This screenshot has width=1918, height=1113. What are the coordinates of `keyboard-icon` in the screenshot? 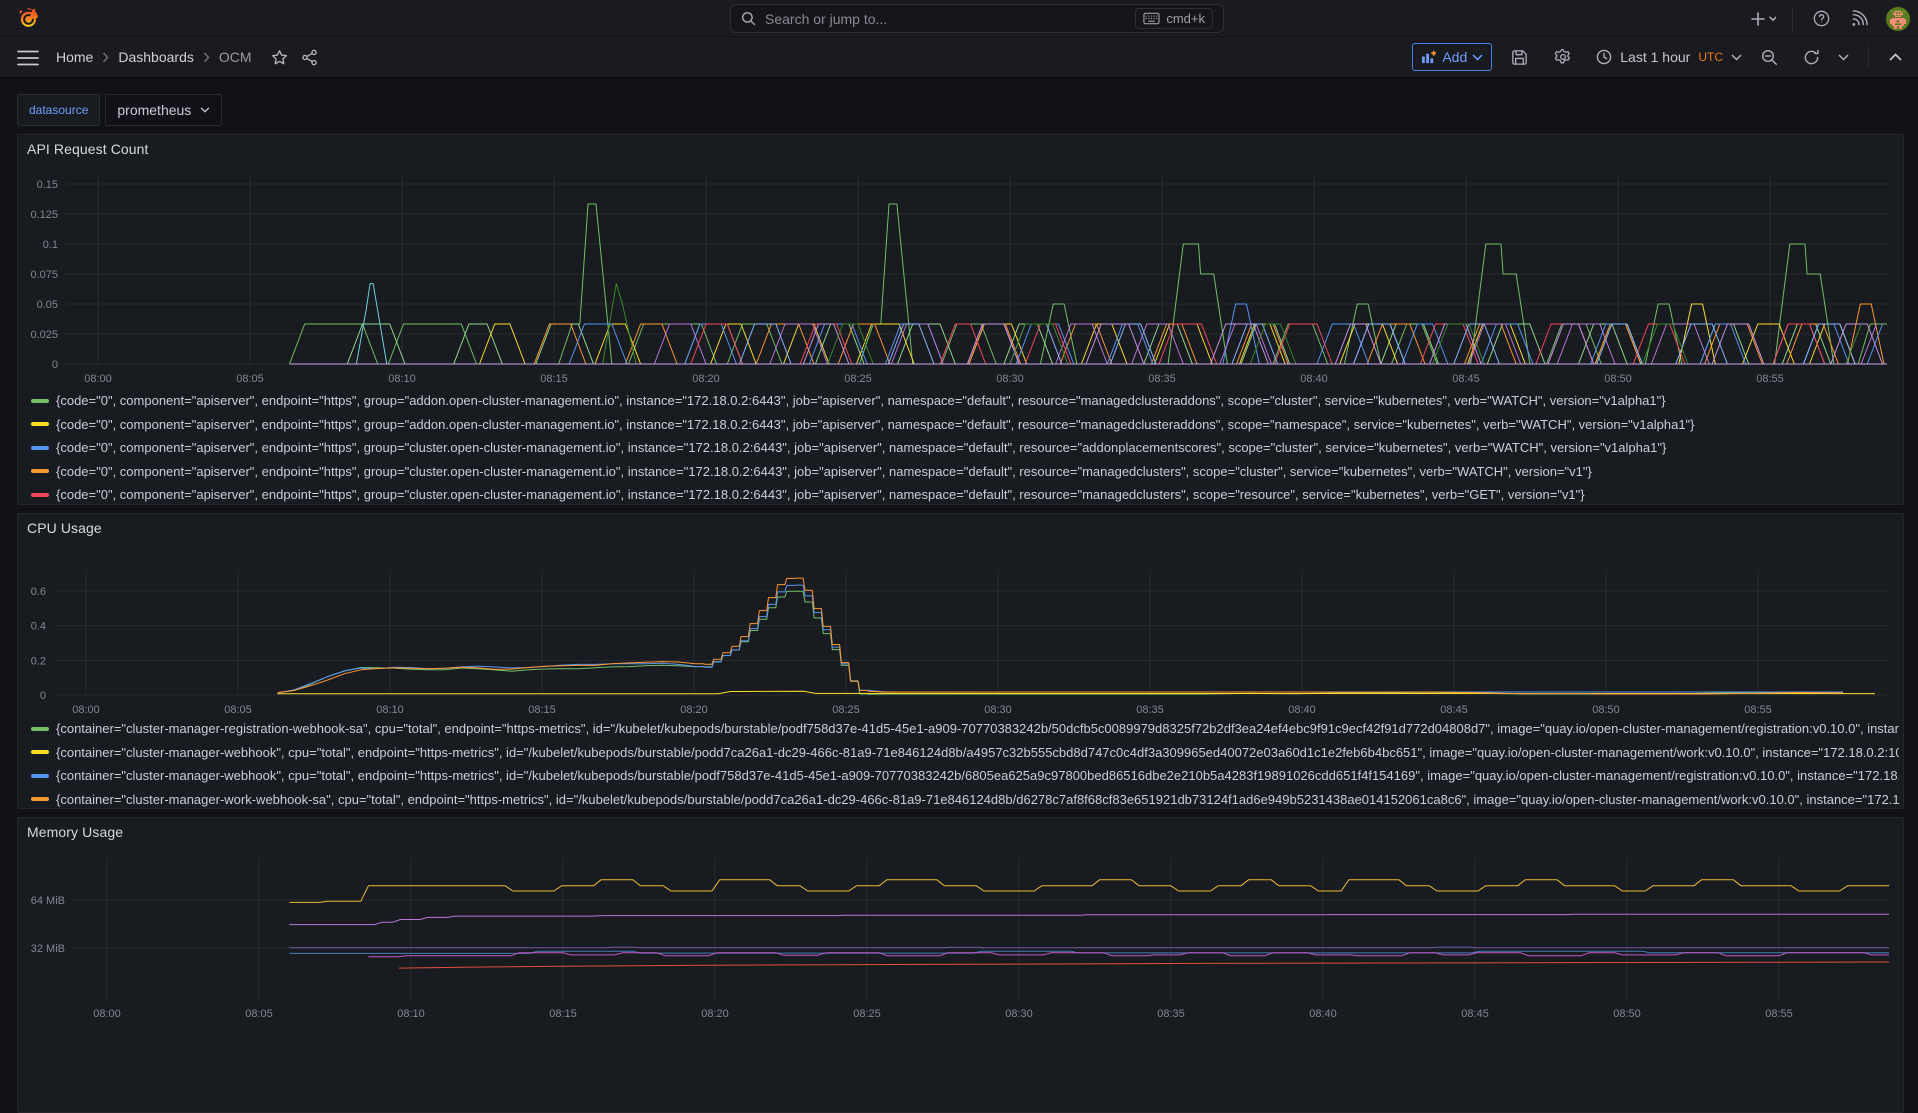 It's located at (1151, 18).